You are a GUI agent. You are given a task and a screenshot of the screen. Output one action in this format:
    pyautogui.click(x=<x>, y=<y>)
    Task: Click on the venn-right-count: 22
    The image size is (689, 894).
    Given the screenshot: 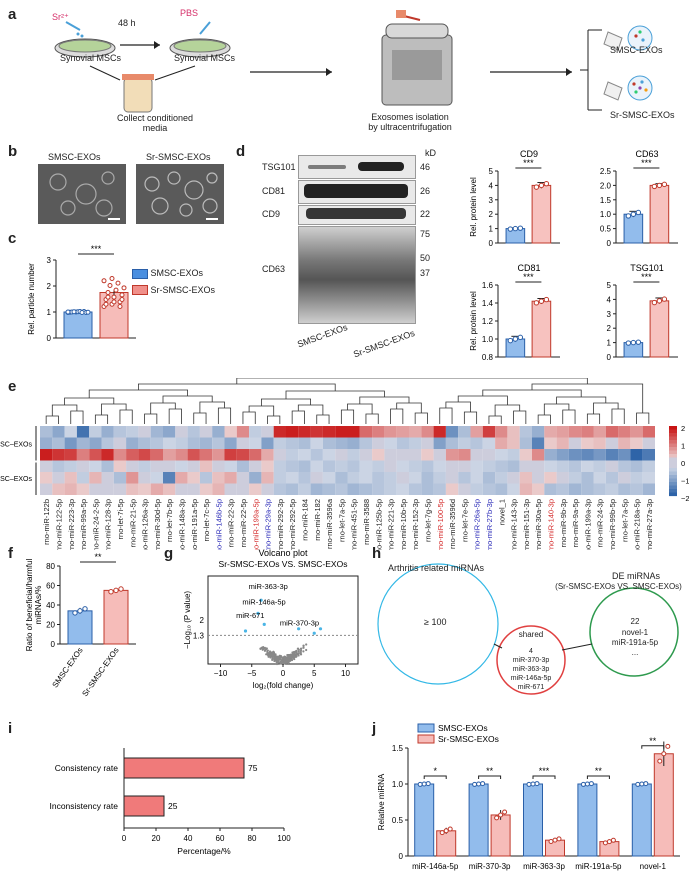 What is the action you would take?
    pyautogui.click(x=635, y=621)
    